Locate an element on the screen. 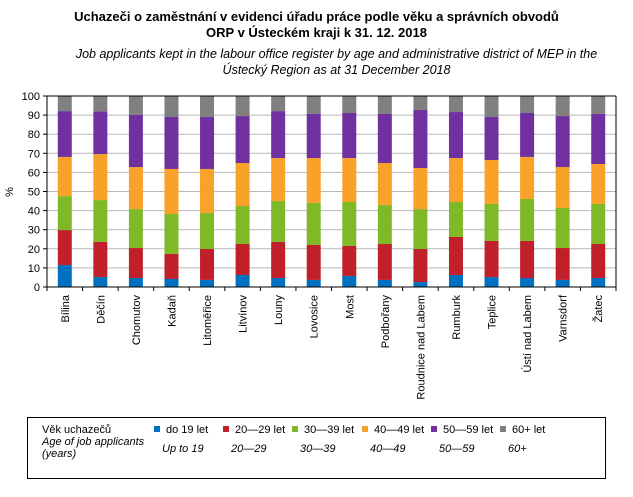 The width and height of the screenshot is (633, 497). legend-label: 50—59 let is located at coordinates (468, 430).